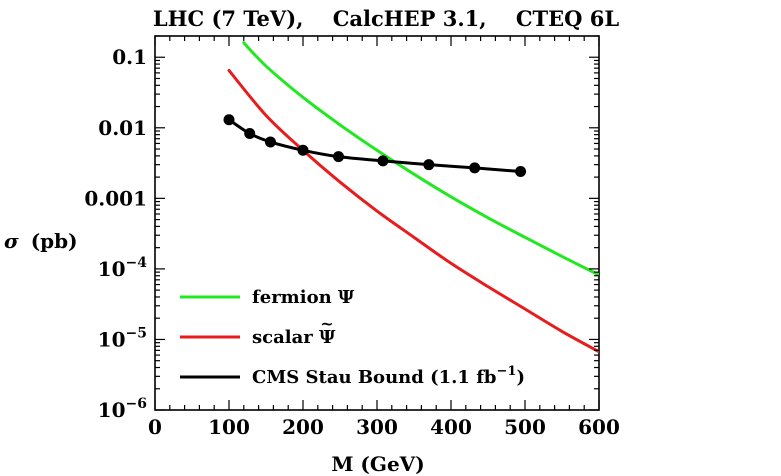 The height and width of the screenshot is (476, 781). I want to click on y-tick-label: 10⁻⁶, so click(122, 409).